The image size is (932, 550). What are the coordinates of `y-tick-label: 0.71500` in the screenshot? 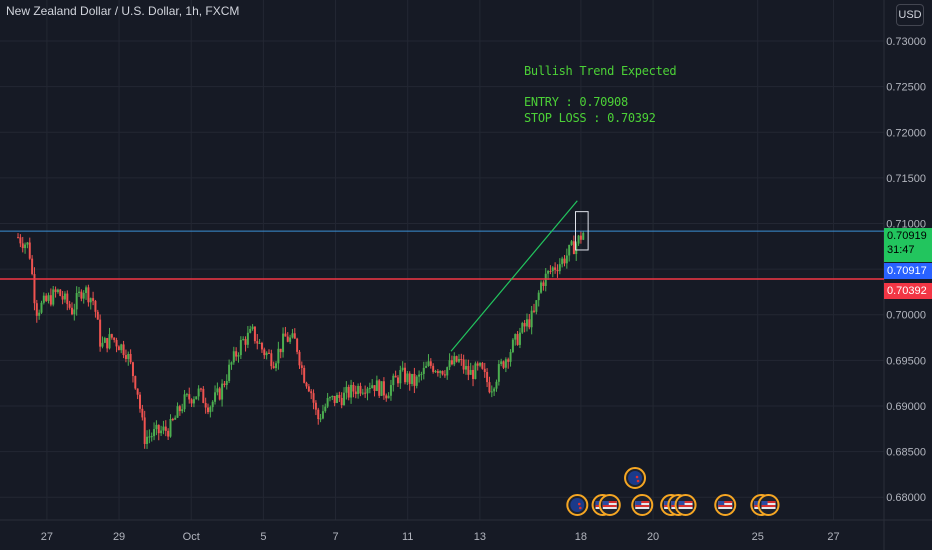 It's located at (906, 179).